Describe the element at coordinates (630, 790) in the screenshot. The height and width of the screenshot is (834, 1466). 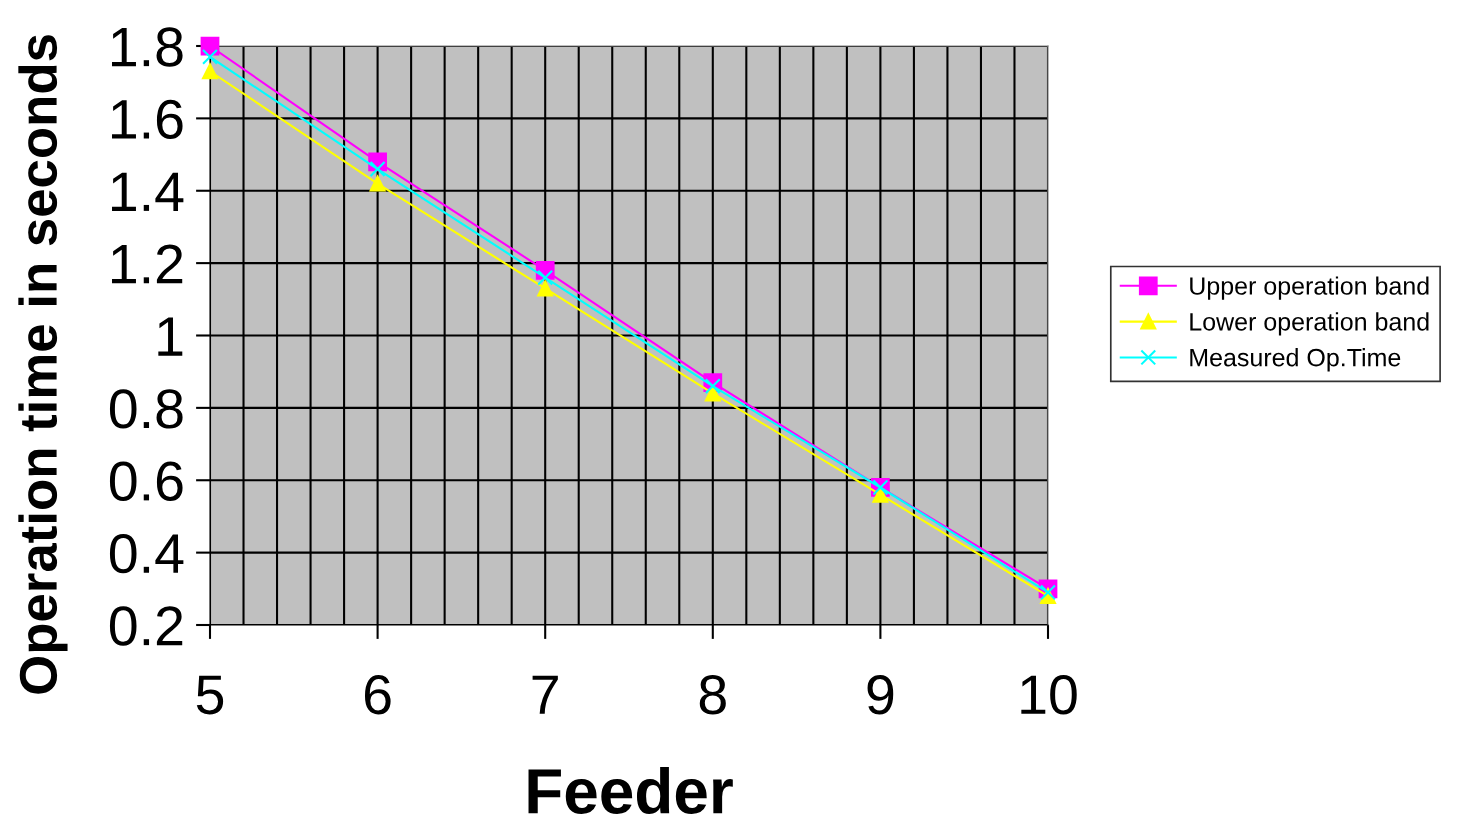
I see `x-axis-title: Feeder` at that location.